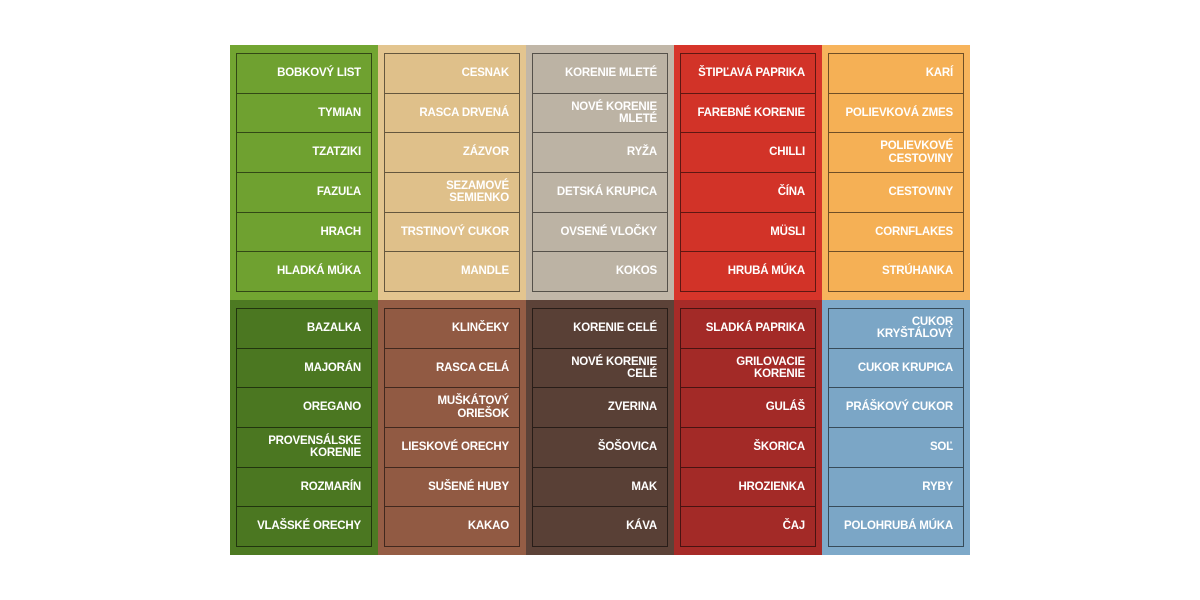 Image resolution: width=1200 pixels, height=600 pixels. What do you see at coordinates (627, 447) in the screenshot?
I see `spice-label-text: ŠOŠOVICA` at bounding box center [627, 447].